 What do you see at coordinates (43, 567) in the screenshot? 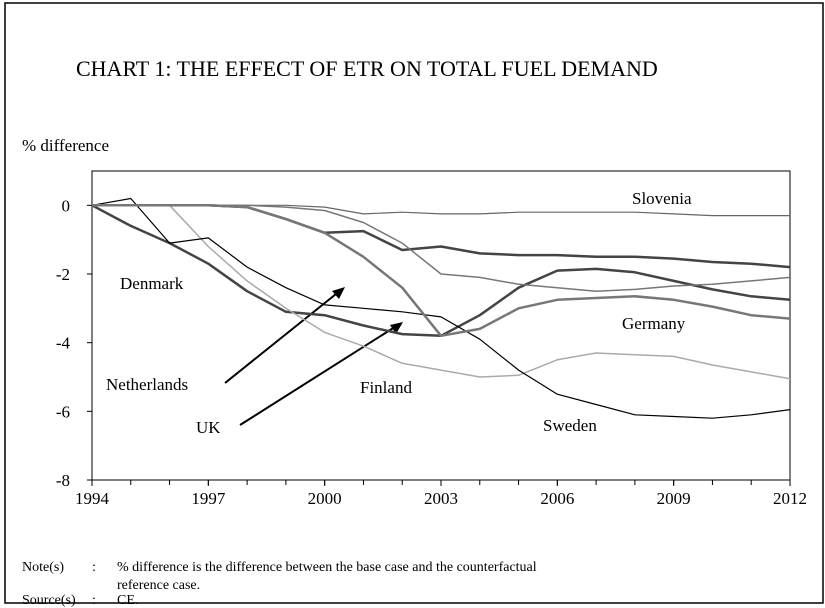
I see `note-label: Note(s)` at bounding box center [43, 567].